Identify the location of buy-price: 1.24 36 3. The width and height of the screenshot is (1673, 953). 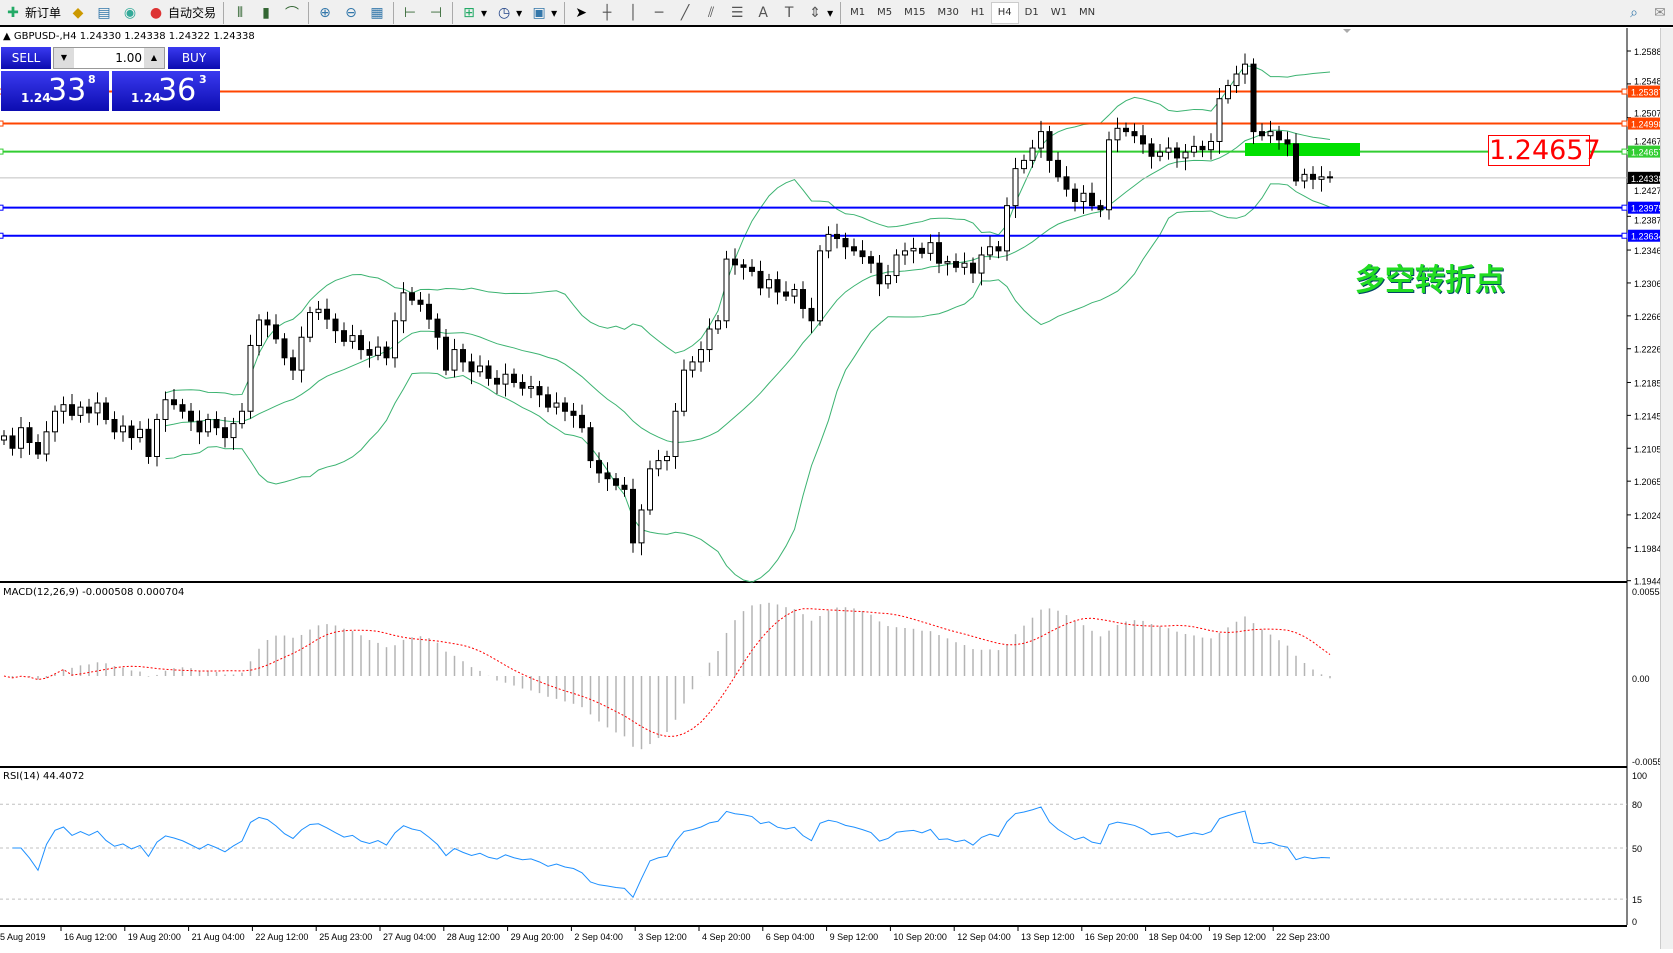
(166, 91).